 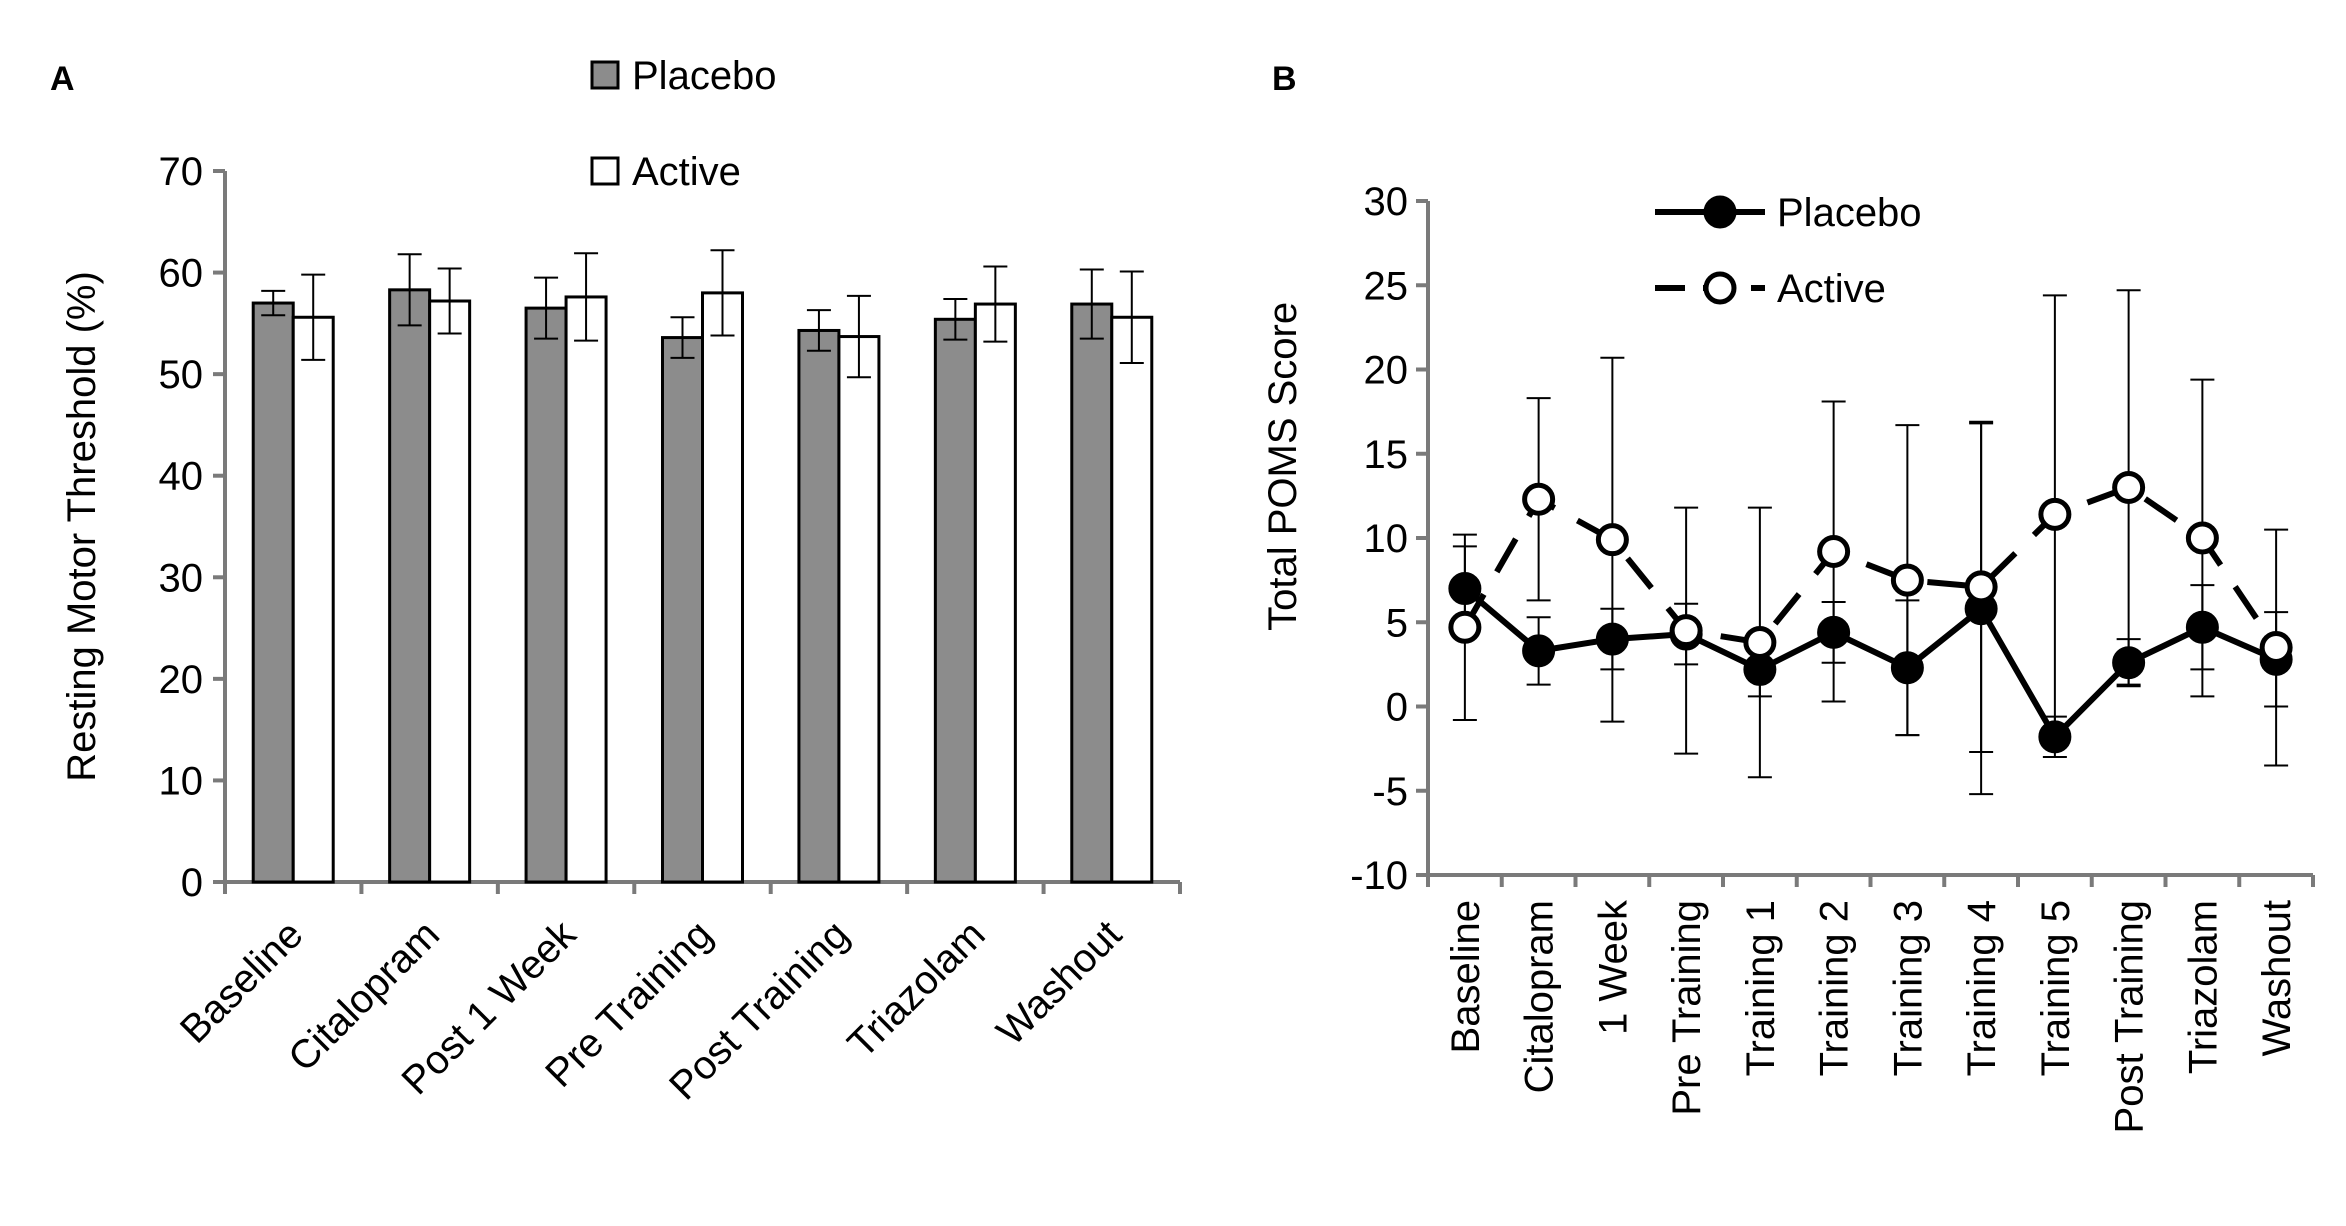 What do you see at coordinates (1982, 988) in the screenshot?
I see `x-category-label: Training 4` at bounding box center [1982, 988].